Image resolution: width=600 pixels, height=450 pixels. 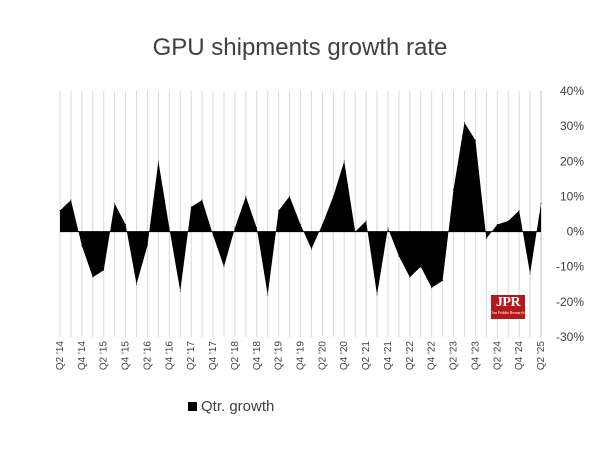 I want to click on legend-swatch, so click(x=192, y=406).